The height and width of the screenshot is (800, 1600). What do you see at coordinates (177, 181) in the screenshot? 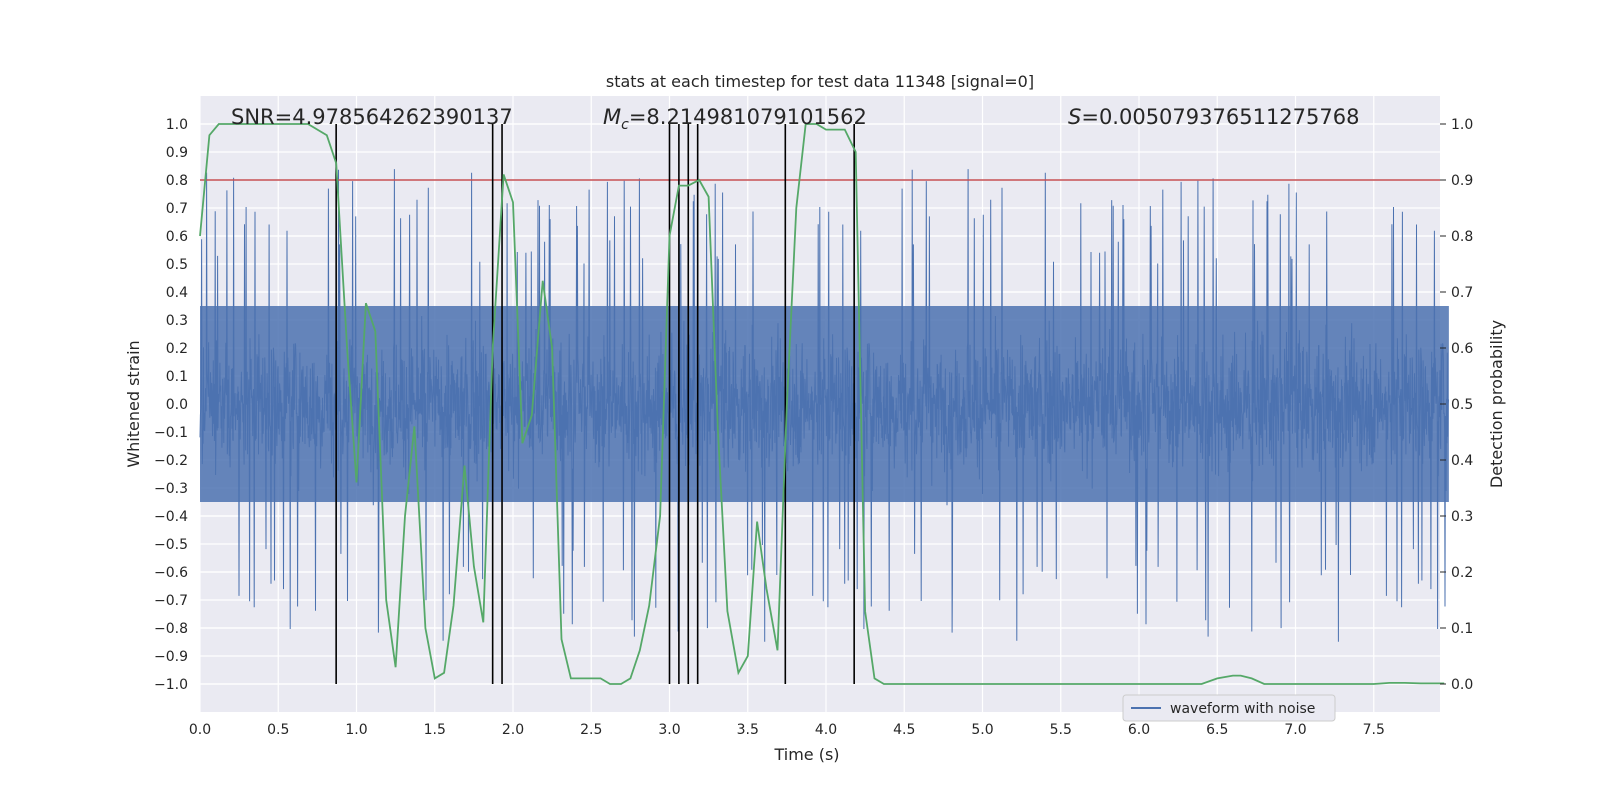
I see `y-left-tick-label: 0.8` at bounding box center [177, 181].